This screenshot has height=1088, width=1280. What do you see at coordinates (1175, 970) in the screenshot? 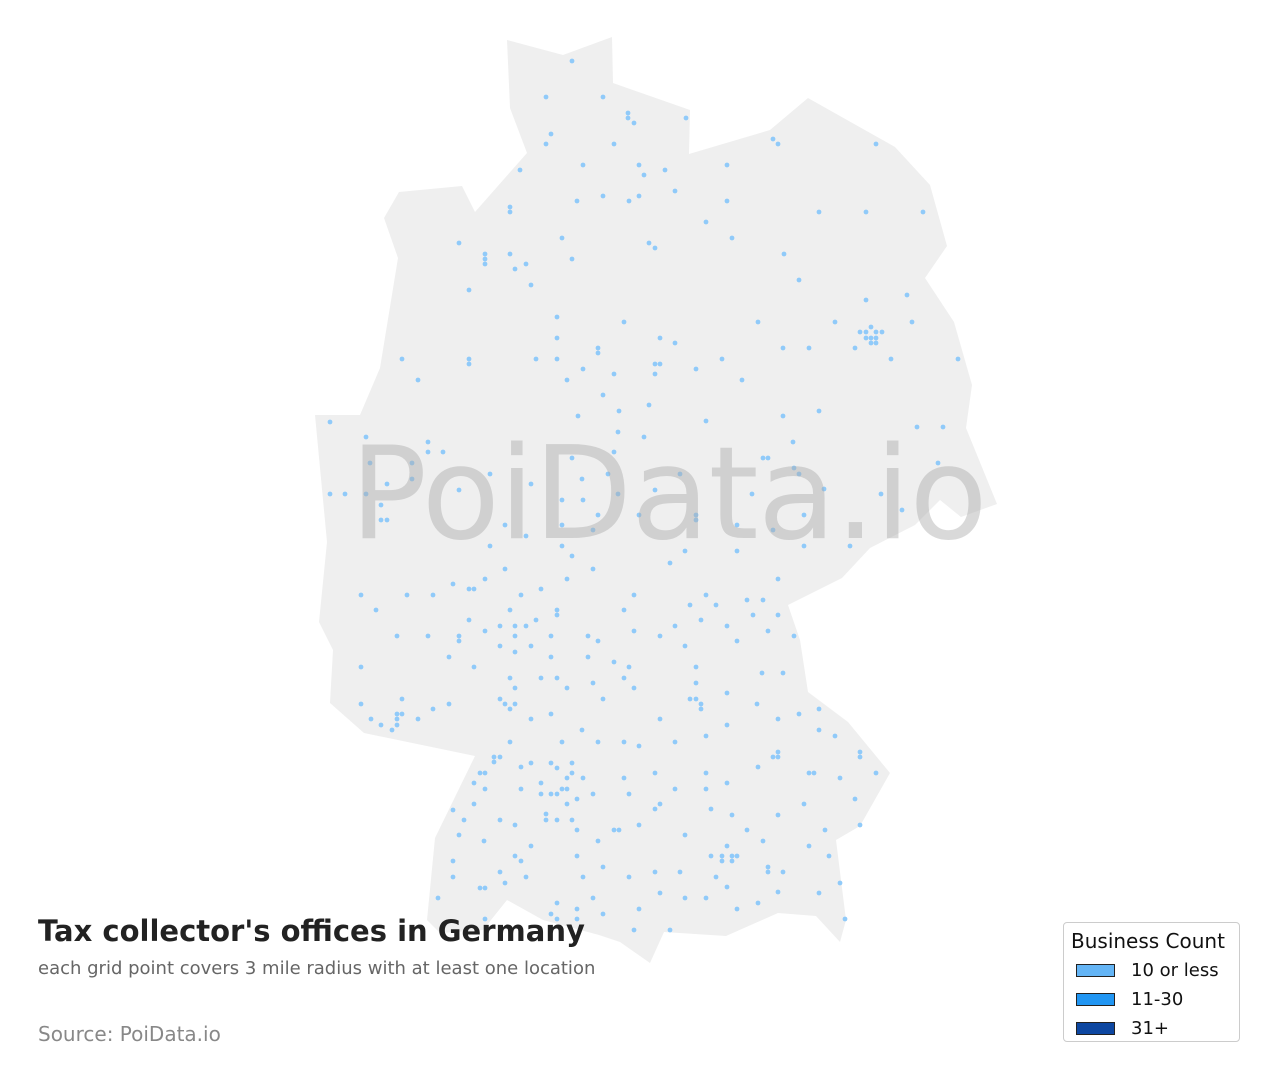
I see `legend-label: 10 or less` at bounding box center [1175, 970].